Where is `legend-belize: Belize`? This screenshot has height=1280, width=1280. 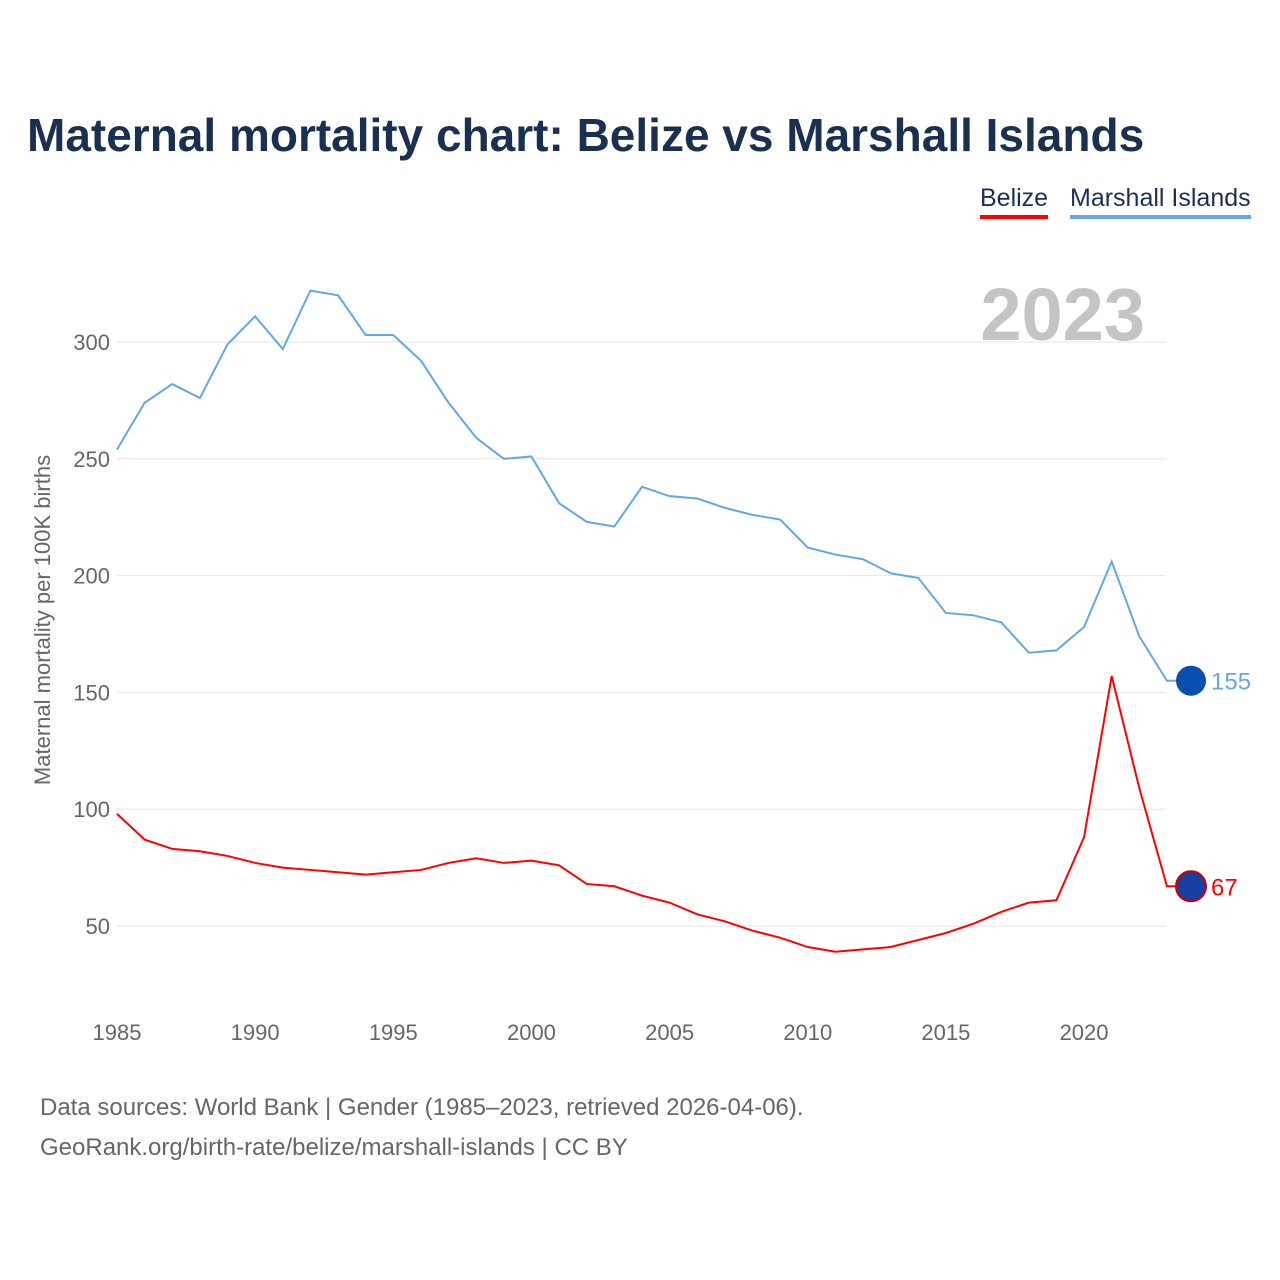
legend-belize: Belize is located at coordinates (1014, 201).